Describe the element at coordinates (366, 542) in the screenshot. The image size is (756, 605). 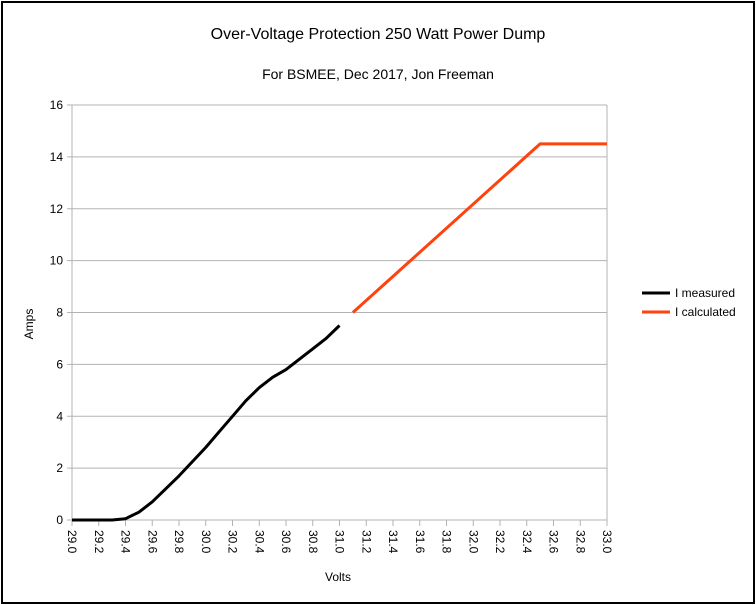
I see `x-tick-label: 31.2` at that location.